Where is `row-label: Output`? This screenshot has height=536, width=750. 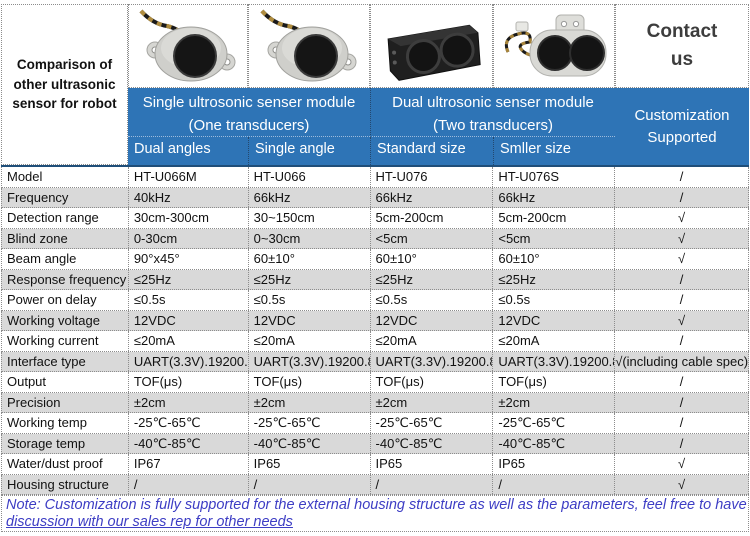
row-label: Output is located at coordinates (65, 382).